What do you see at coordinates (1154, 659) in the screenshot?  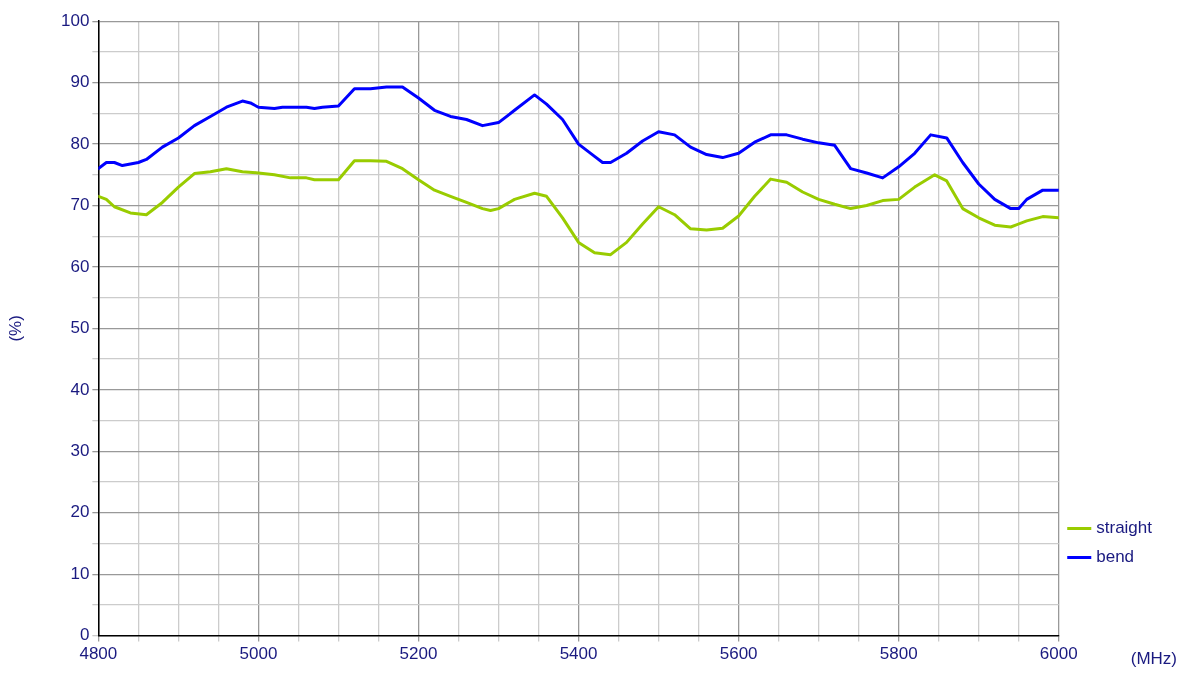 I see `x-axis-title: (MHz)` at bounding box center [1154, 659].